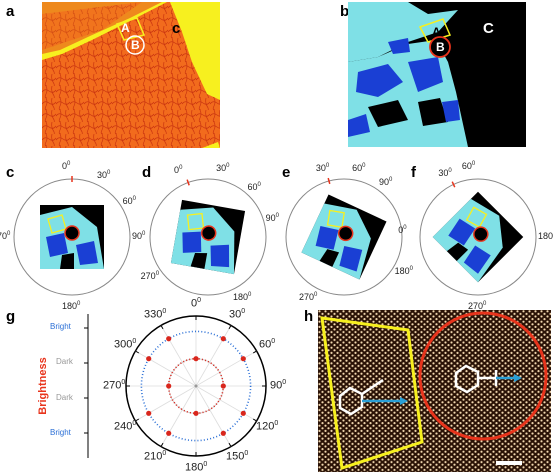 This screenshot has width=553, height=474. Describe the element at coordinates (254, 186) in the screenshot. I see `panel-d-angle-label: 600` at that location.